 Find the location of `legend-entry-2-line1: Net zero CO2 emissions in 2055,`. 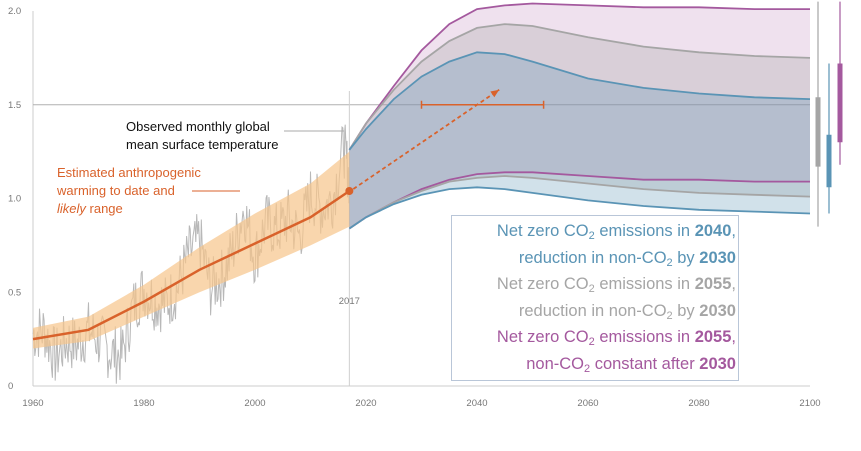

legend-entry-2-line1: Net zero CO2 emissions in 2055, is located at coordinates (616, 285).